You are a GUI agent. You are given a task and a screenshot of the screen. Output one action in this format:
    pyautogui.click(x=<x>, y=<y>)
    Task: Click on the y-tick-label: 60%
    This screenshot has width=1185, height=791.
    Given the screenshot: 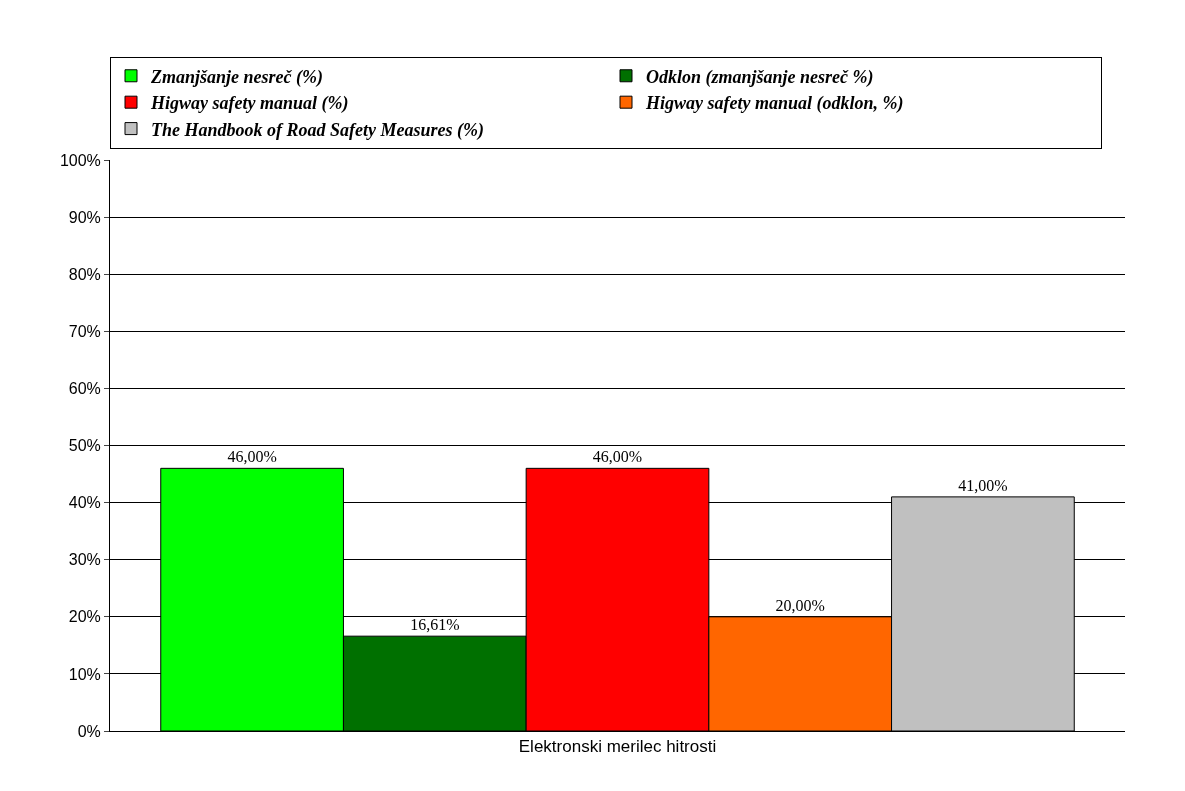 What is the action you would take?
    pyautogui.click(x=84, y=388)
    